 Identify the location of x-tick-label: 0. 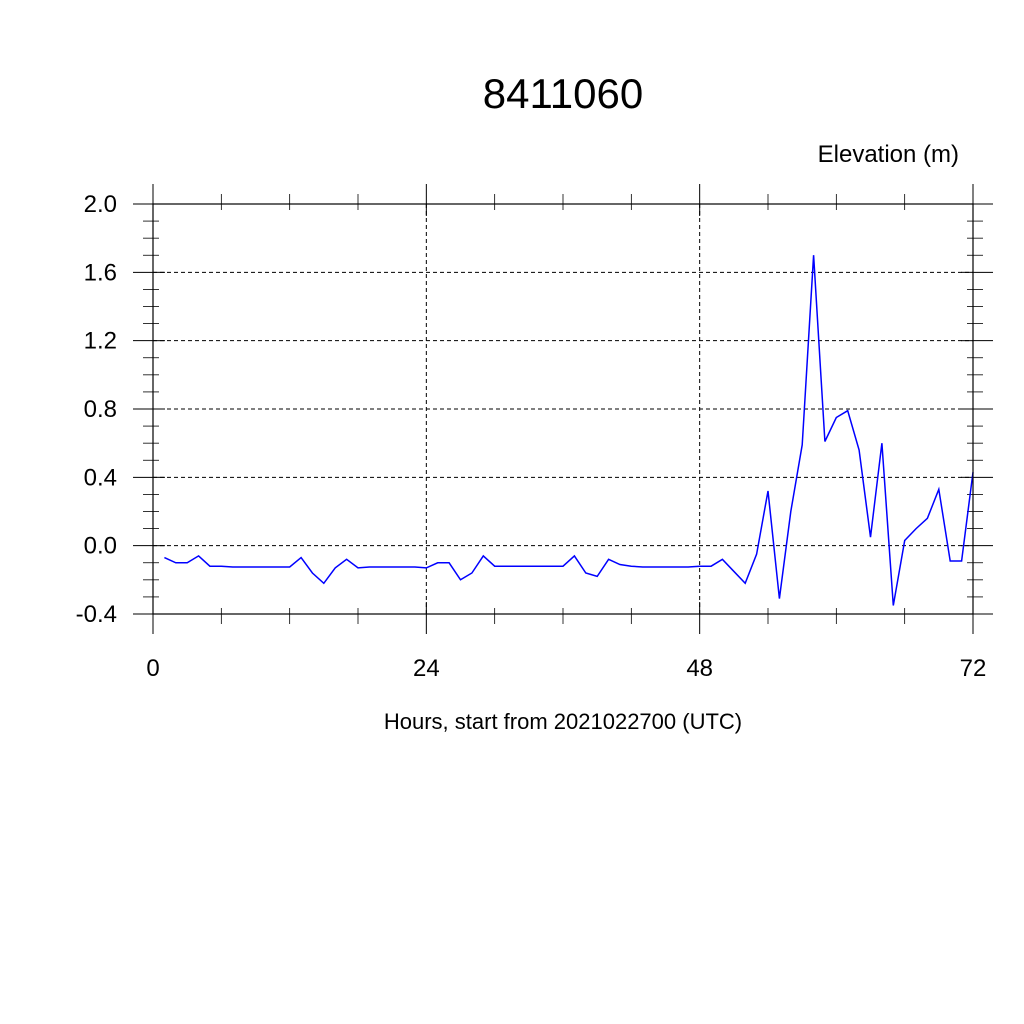
(152, 668).